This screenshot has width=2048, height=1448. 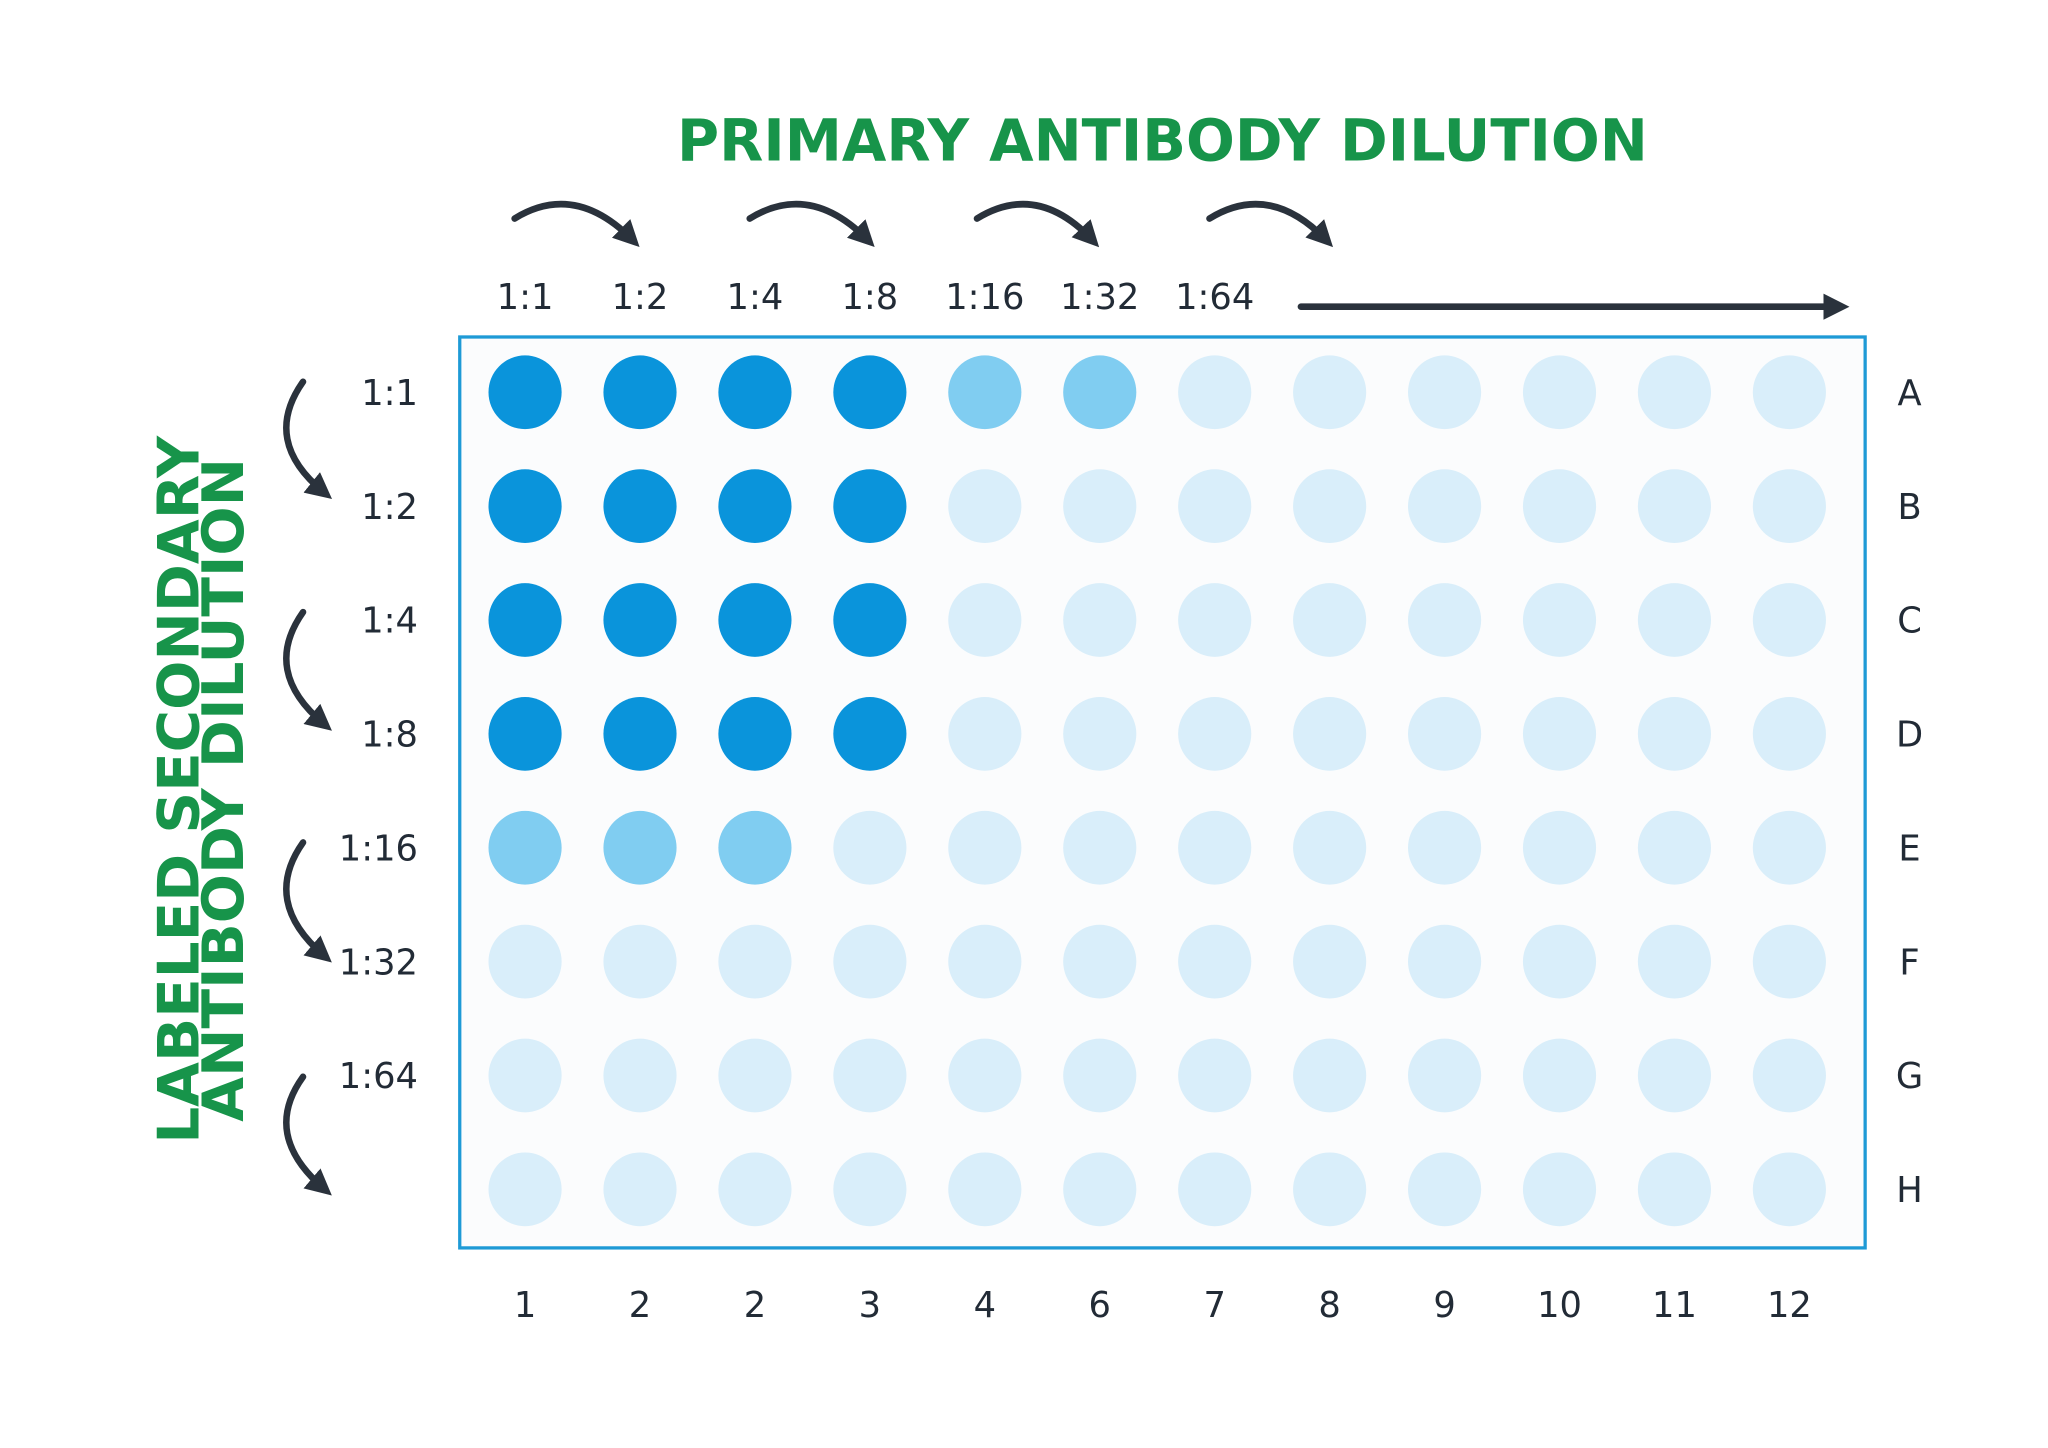 I want to click on left-arrows, so click(x=308, y=787).